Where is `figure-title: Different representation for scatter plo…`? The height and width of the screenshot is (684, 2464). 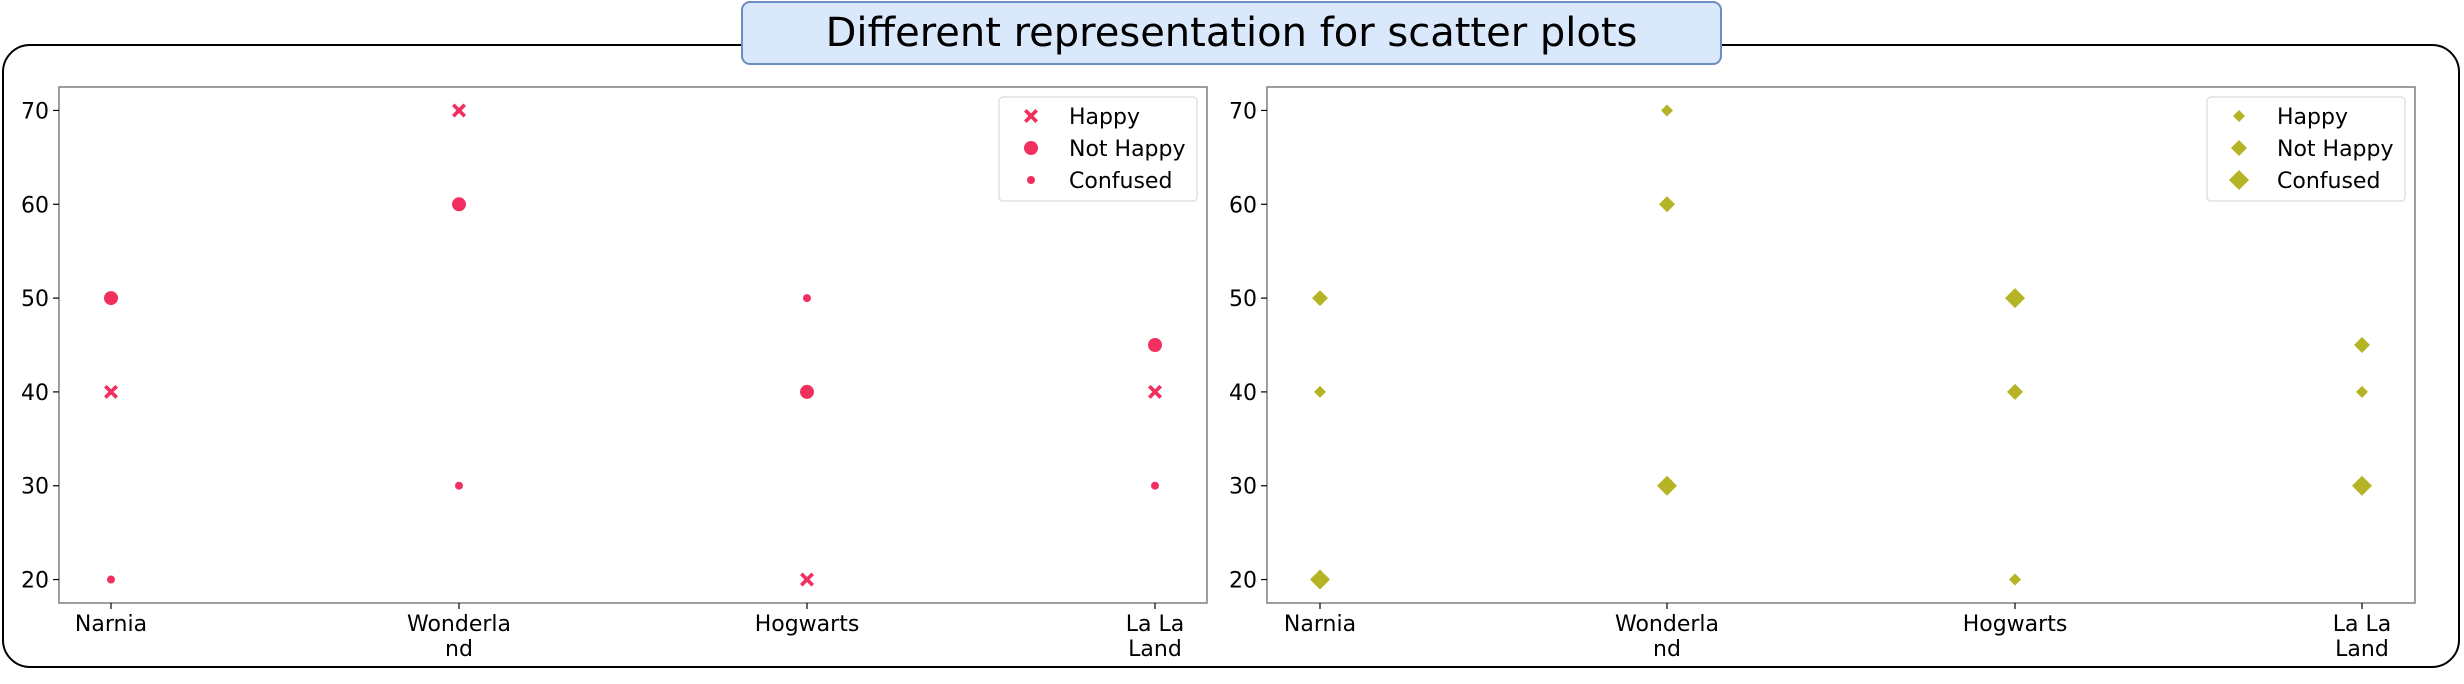 figure-title: Different representation for scatter plo… is located at coordinates (1231, 33).